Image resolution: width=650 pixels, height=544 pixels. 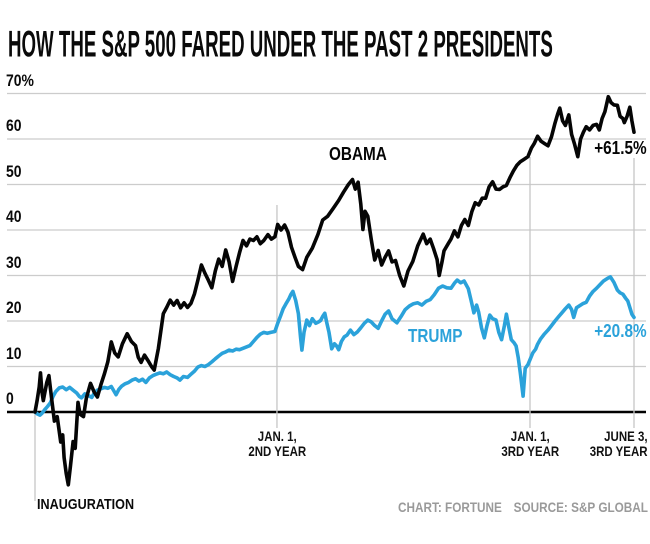 What do you see at coordinates (86, 504) in the screenshot?
I see `x-axis-label-inauguration: INAUGURATION` at bounding box center [86, 504].